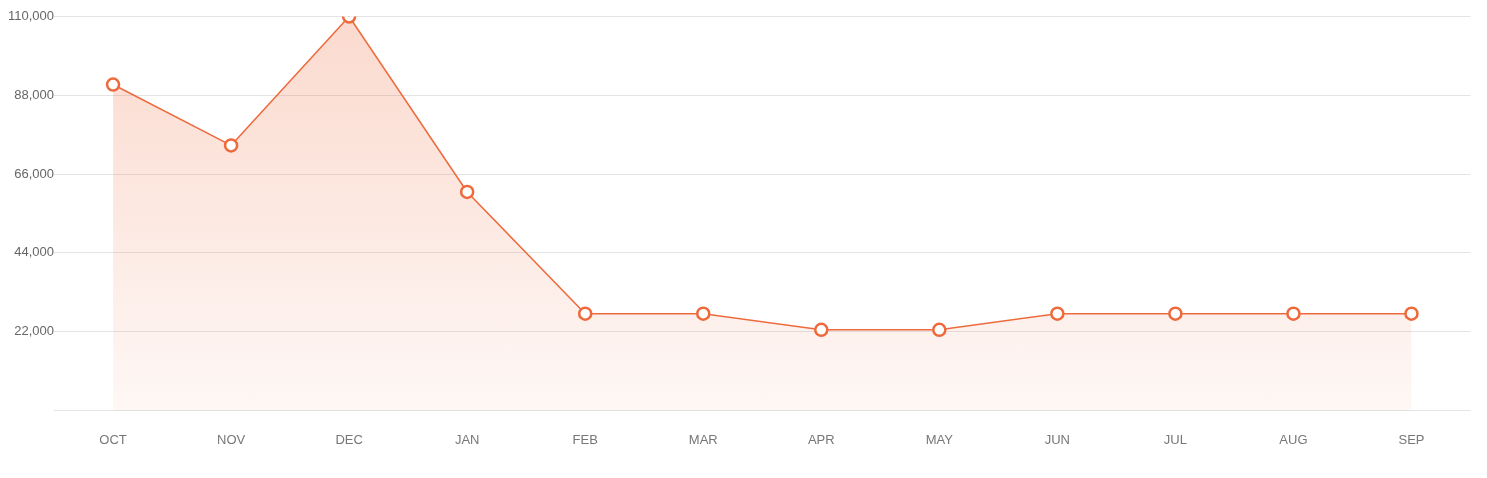 The image size is (1487, 478). I want to click on x-tick-label: JUL, so click(1175, 439).